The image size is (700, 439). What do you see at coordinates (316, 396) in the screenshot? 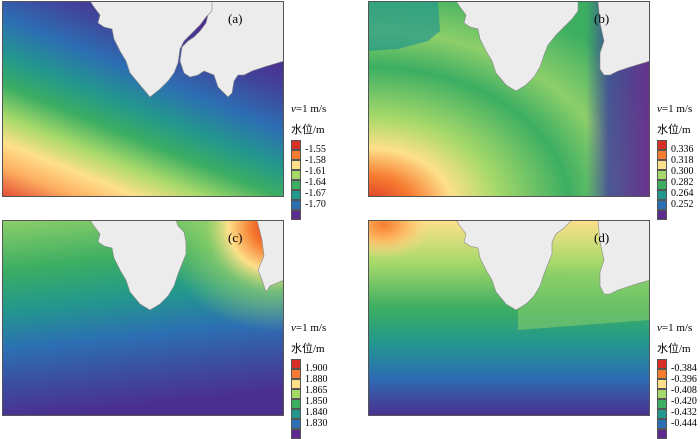
I see `tick-labels: 1.900 1.880 1.865 1.850 1.840 1.830` at bounding box center [316, 396].